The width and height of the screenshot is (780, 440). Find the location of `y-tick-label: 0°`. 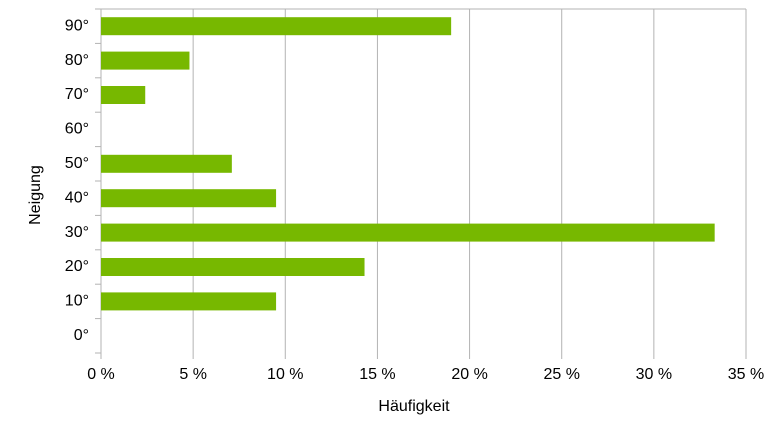

y-tick-label: 0° is located at coordinates (81, 335).